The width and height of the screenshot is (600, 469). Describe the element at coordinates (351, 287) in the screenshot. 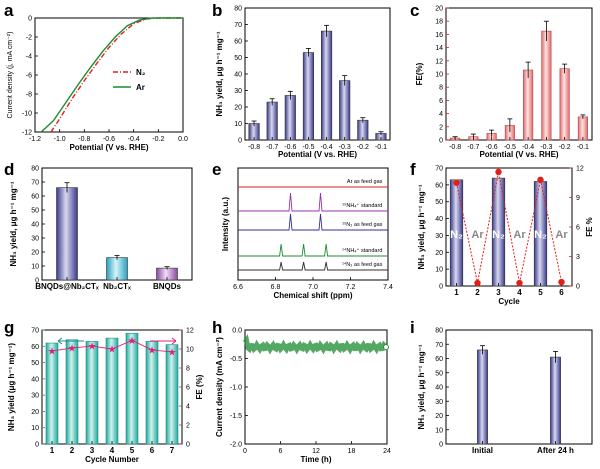

I see `panel-e-x-tick-label: 7.2` at that location.